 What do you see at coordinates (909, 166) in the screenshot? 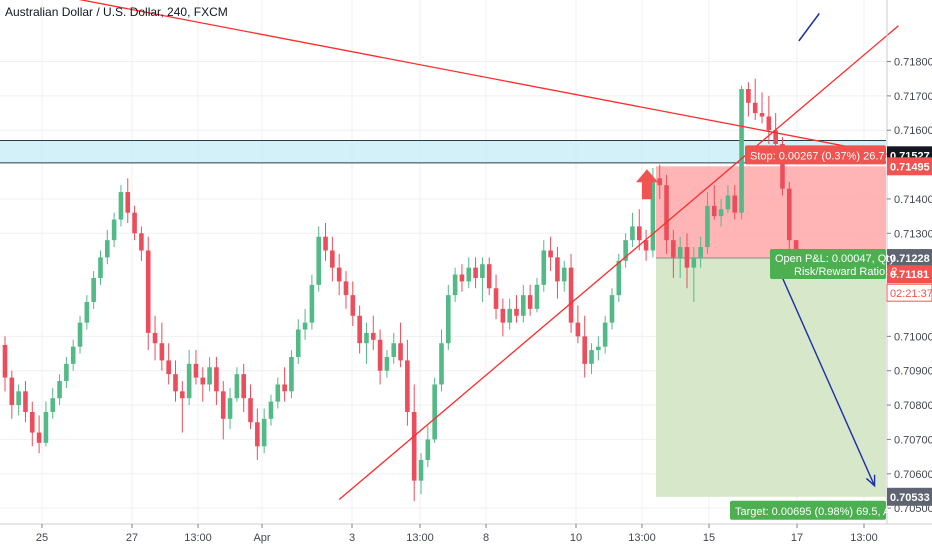
I see `stop-price-tag: 0.71495` at bounding box center [909, 166].